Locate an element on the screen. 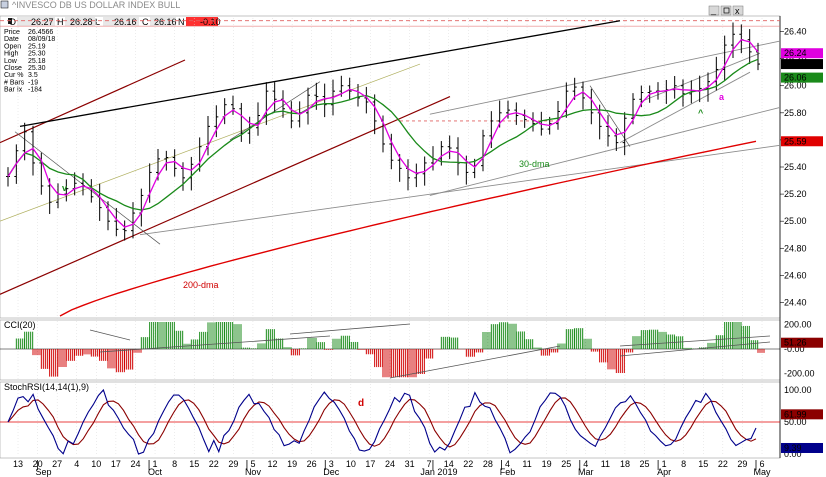  day-tick-label: 18 is located at coordinates (625, 464).